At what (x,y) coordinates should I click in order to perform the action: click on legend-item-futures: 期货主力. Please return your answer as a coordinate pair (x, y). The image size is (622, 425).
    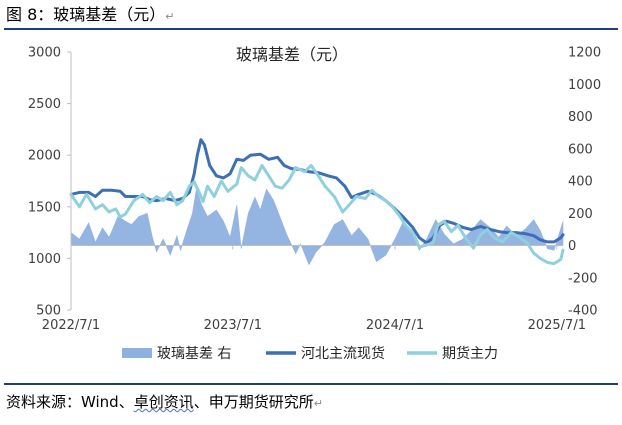
    Looking at the image, I should click on (452, 353).